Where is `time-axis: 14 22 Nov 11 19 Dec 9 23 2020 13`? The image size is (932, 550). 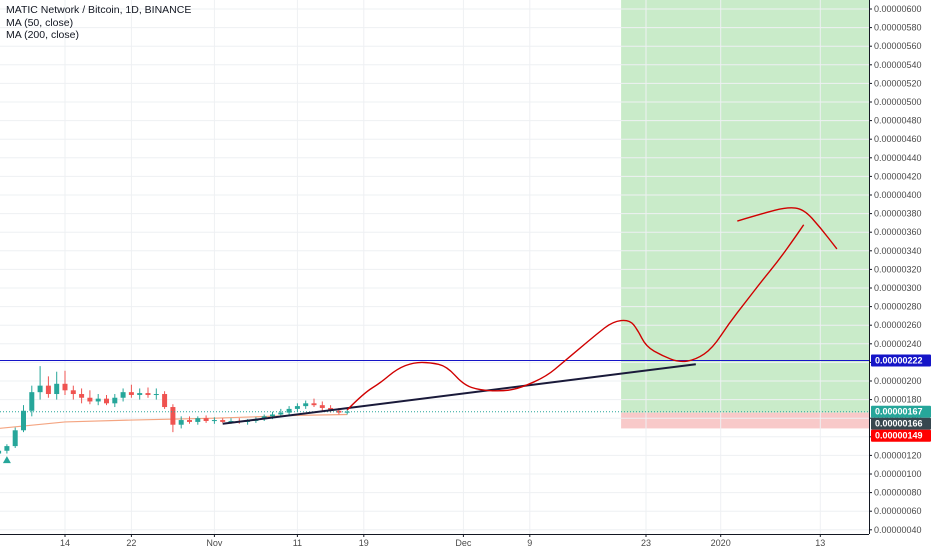 time-axis: 14 22 Nov 11 19 Dec 9 23 2020 13 is located at coordinates (434, 542).